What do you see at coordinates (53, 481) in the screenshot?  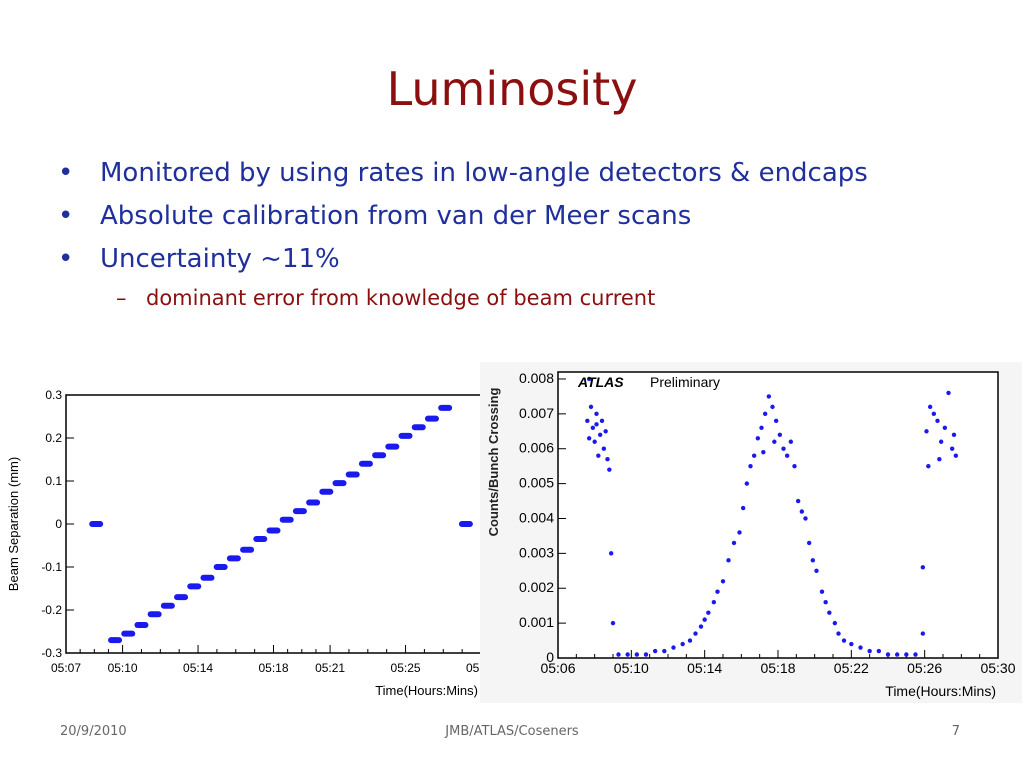 I see `y-tick-label: 0.1` at bounding box center [53, 481].